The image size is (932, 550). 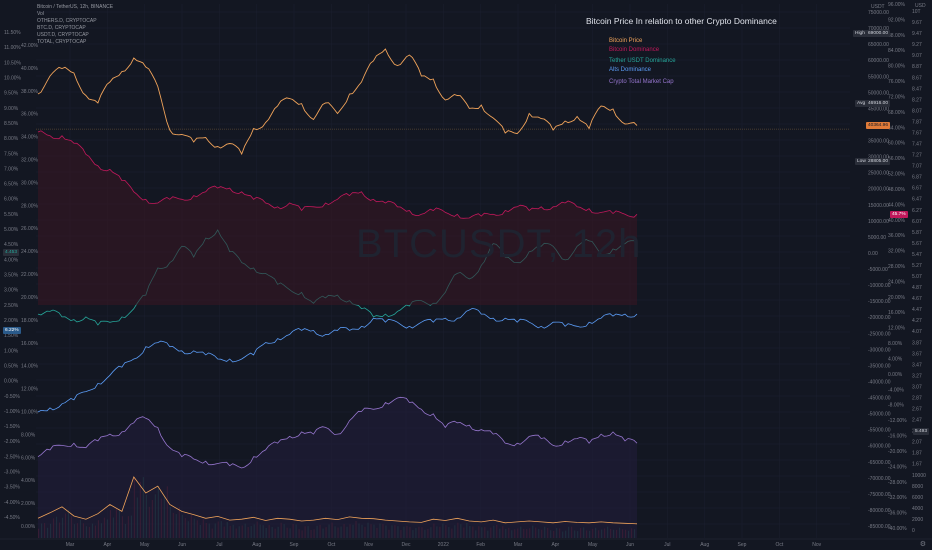 What do you see at coordinates (917, 454) in the screenshot?
I see `axis-usd-tick: 1.87` at bounding box center [917, 454].